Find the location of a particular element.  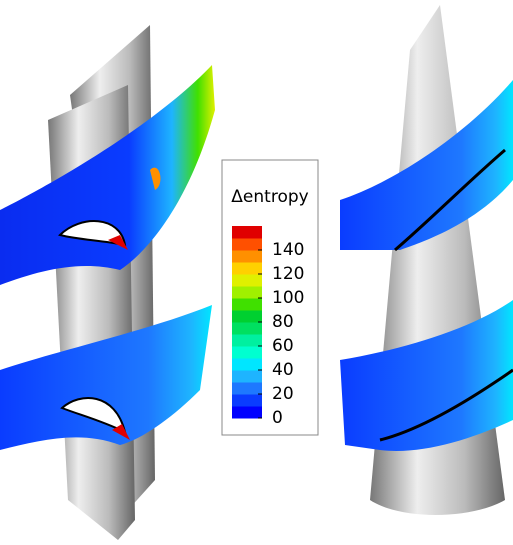

colorbar-legend: Δentropy 0 20 40 60 80 100 120 140 is located at coordinates (270, 297).